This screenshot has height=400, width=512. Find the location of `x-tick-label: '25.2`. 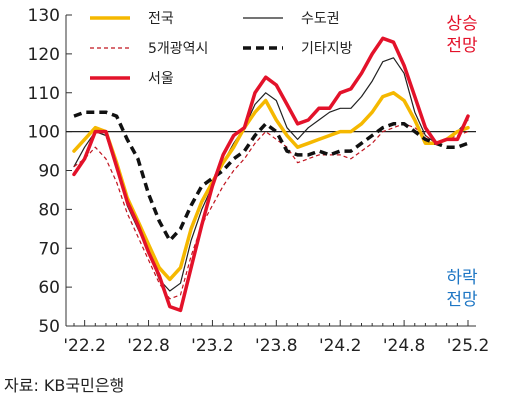

x-tick-label: '25.2 is located at coordinates (468, 346).